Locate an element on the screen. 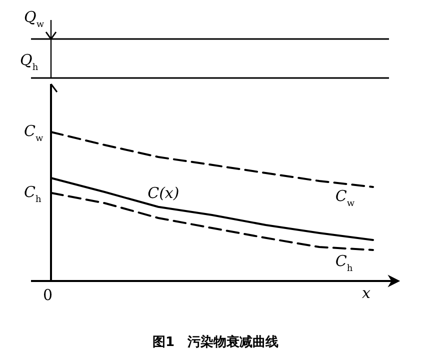  x-axis-title: x is located at coordinates (366, 293).